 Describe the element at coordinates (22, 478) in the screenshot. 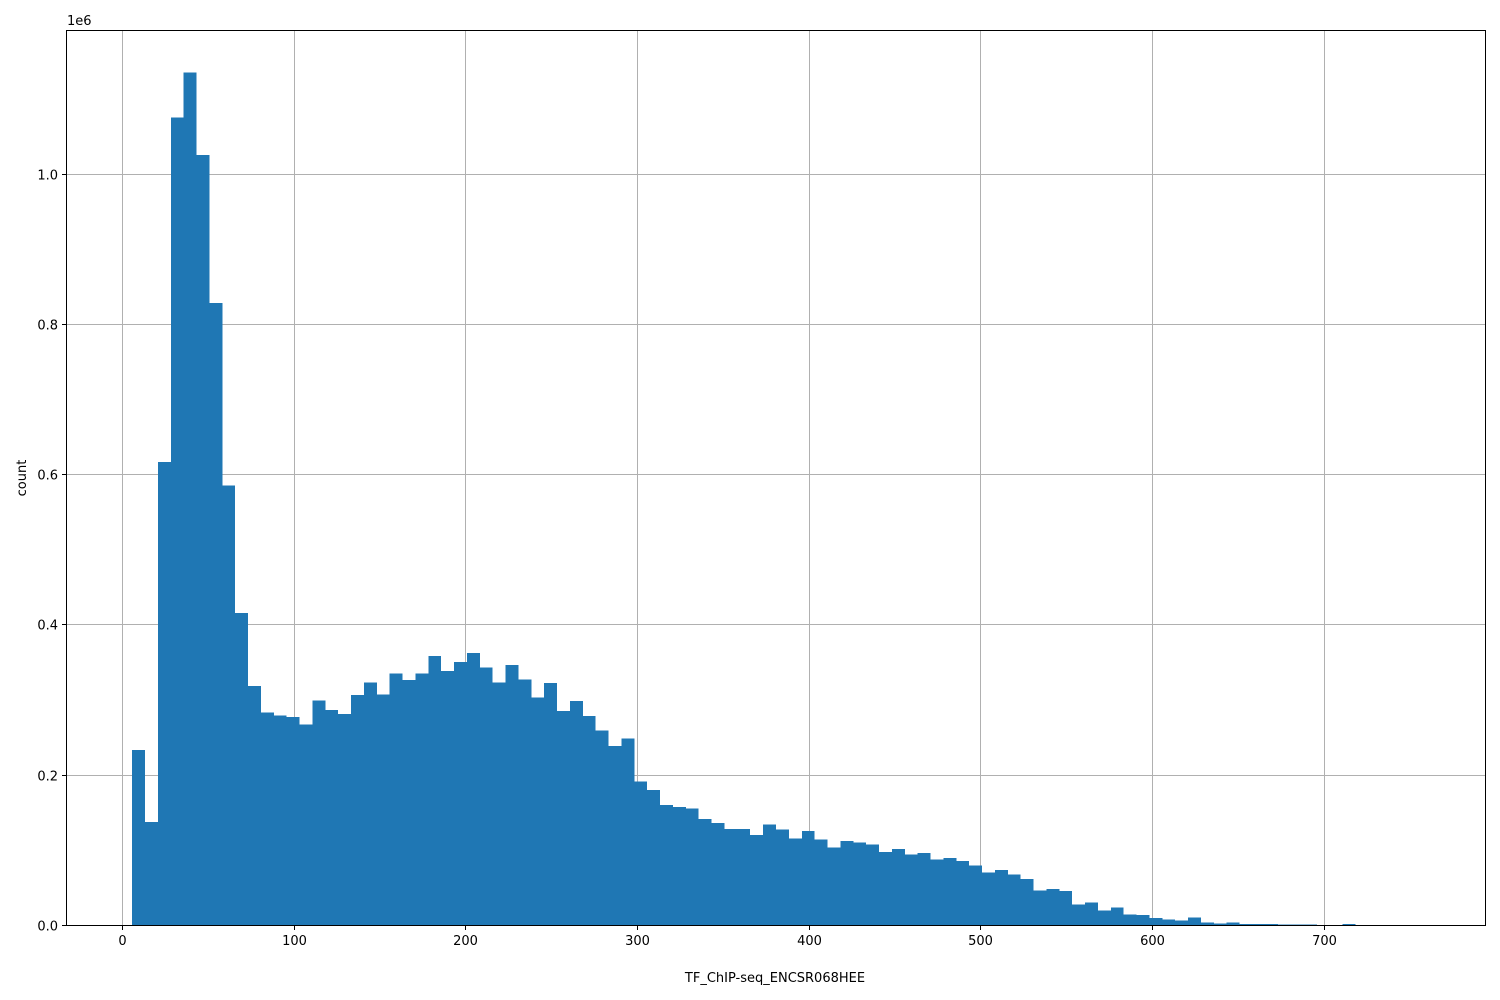

I see `y-axis-label: count` at that location.